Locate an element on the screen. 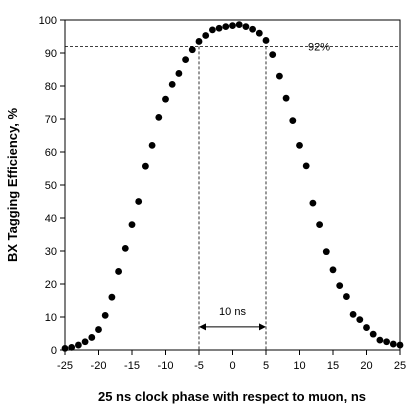 The height and width of the screenshot is (415, 415). y-axis-title: BX Tagging Efficiency, % is located at coordinates (12, 185).